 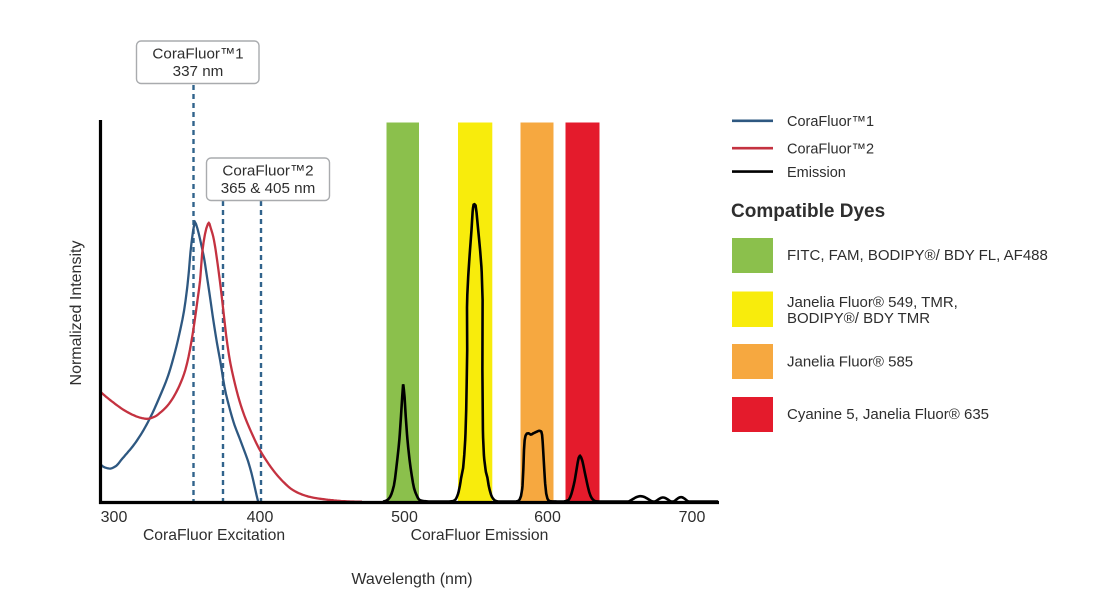 I want to click on svg-text:FITC, FAM, BODIPY®/ BDY FL, AF: FITC, FAM, BODIPY®/ BDY FL, AF488, so click(x=917, y=255).